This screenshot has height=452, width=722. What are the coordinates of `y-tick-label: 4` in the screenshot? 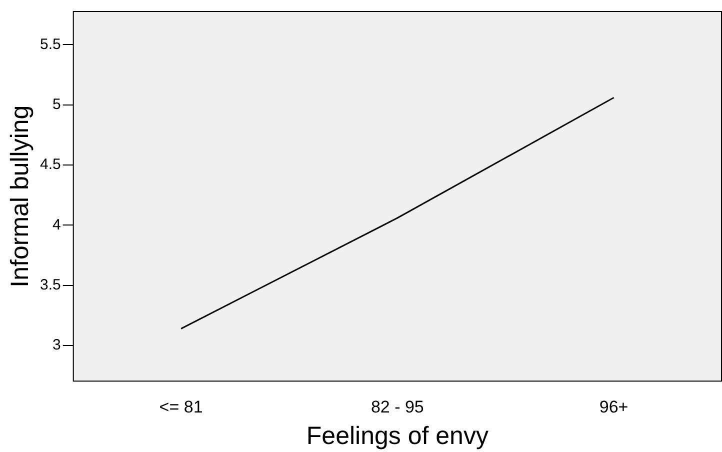 It's located at (56, 225).